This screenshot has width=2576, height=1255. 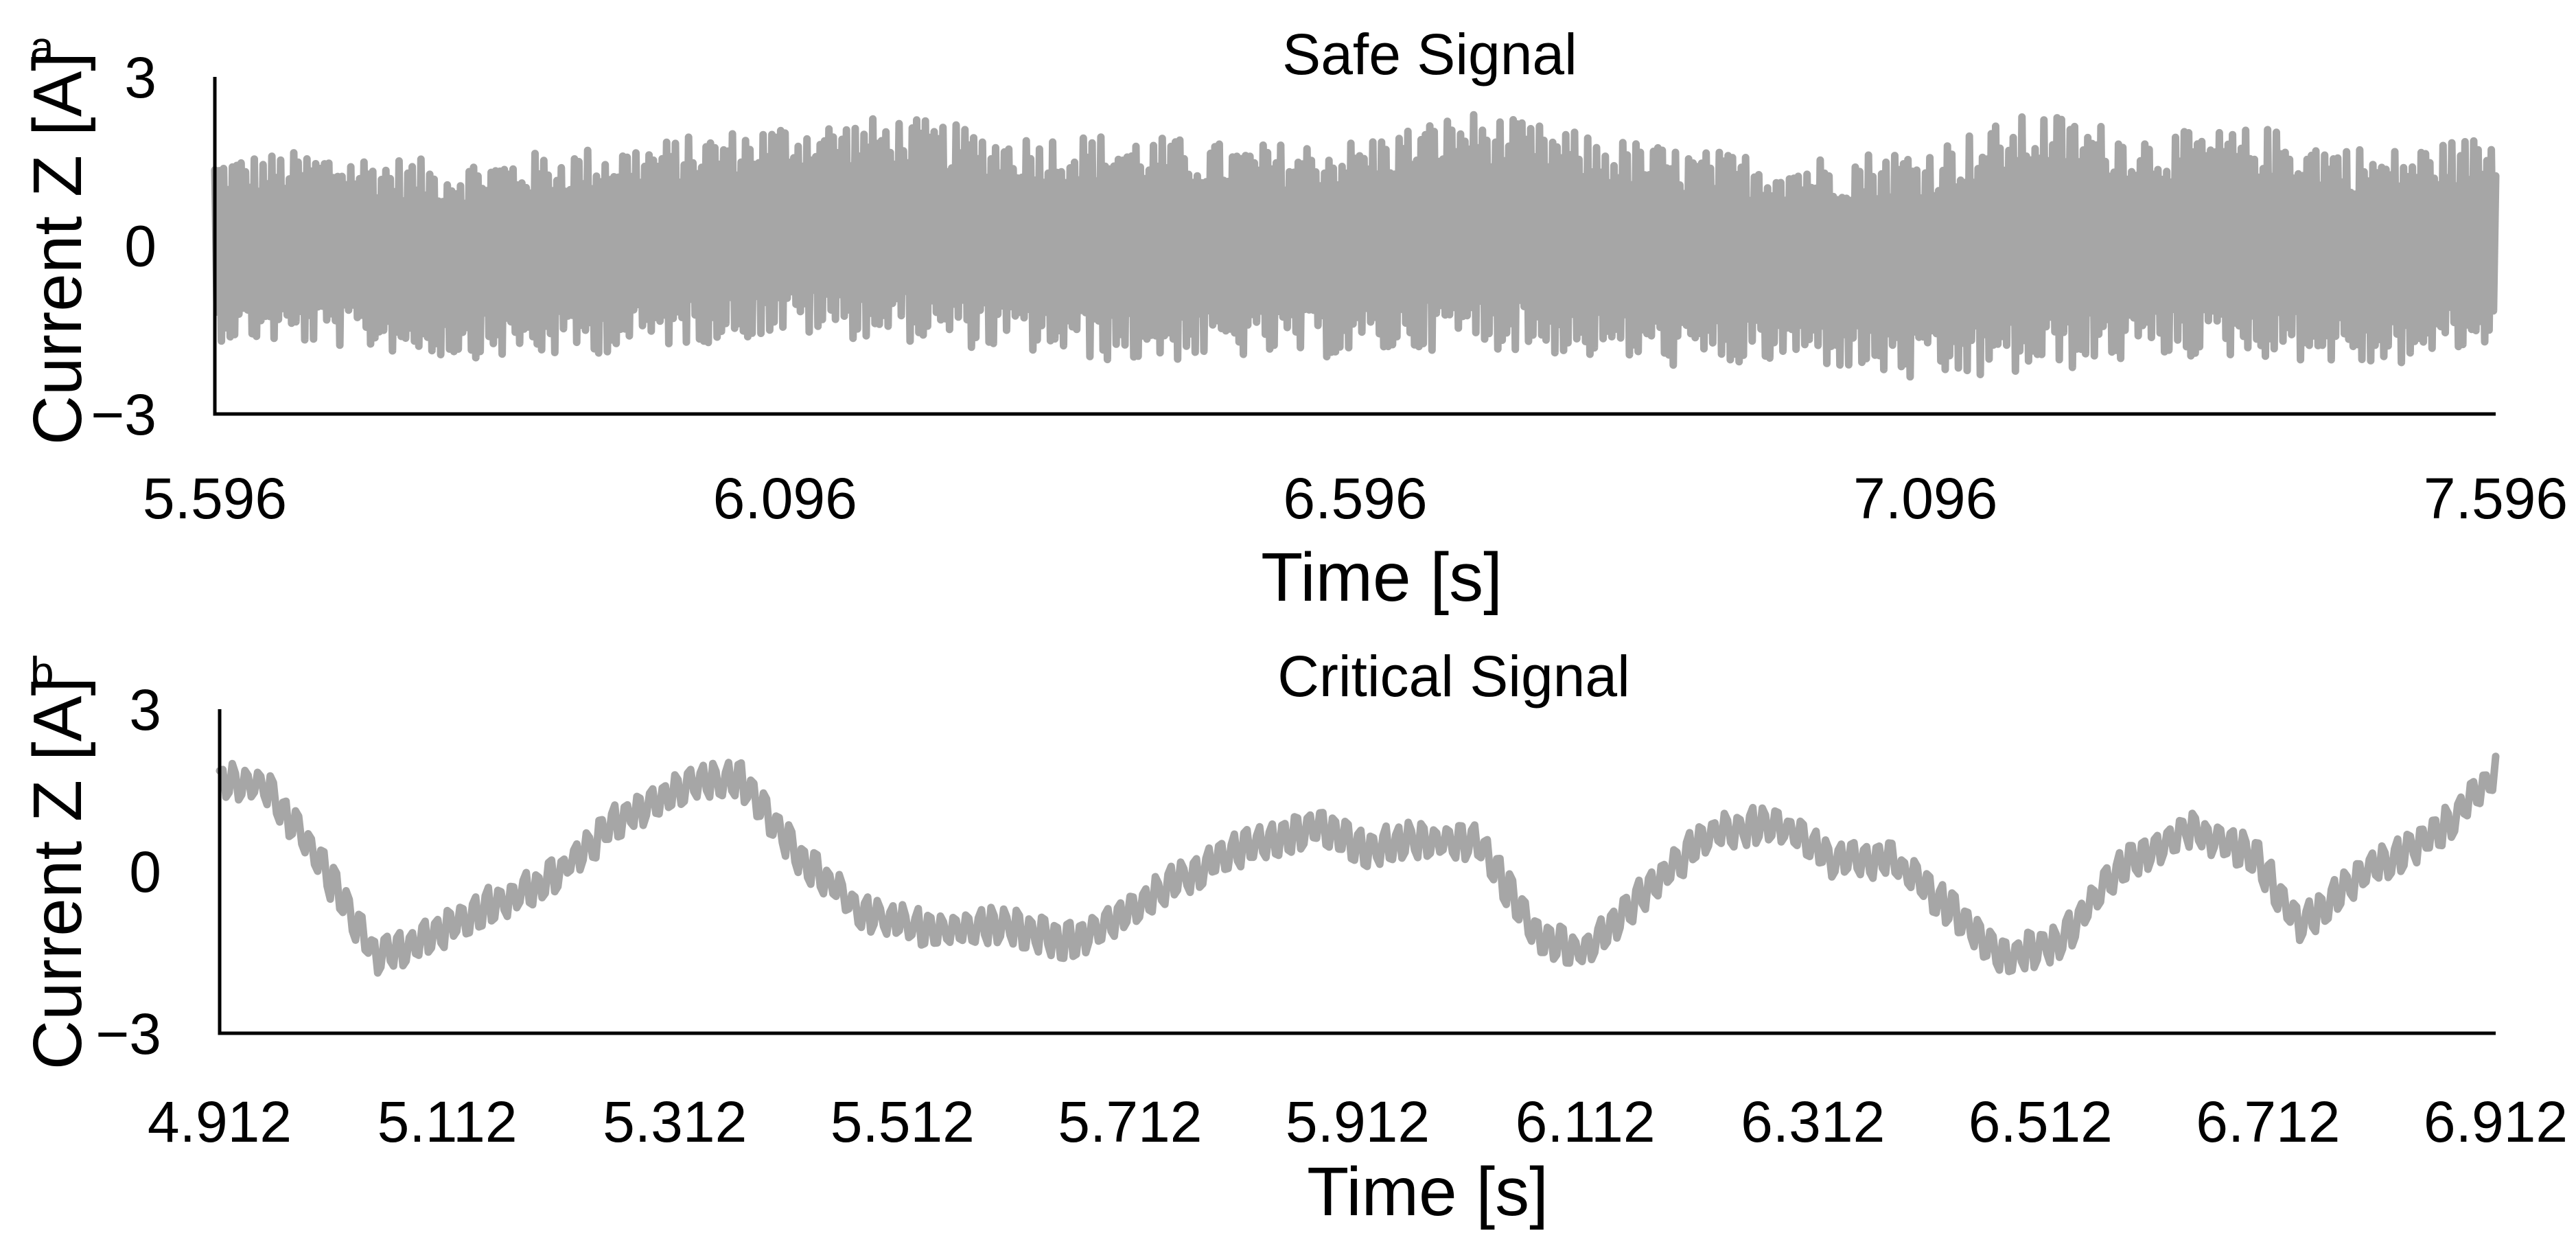 I want to click on panel-b-x-tick-label: 6.112, so click(x=1586, y=1122).